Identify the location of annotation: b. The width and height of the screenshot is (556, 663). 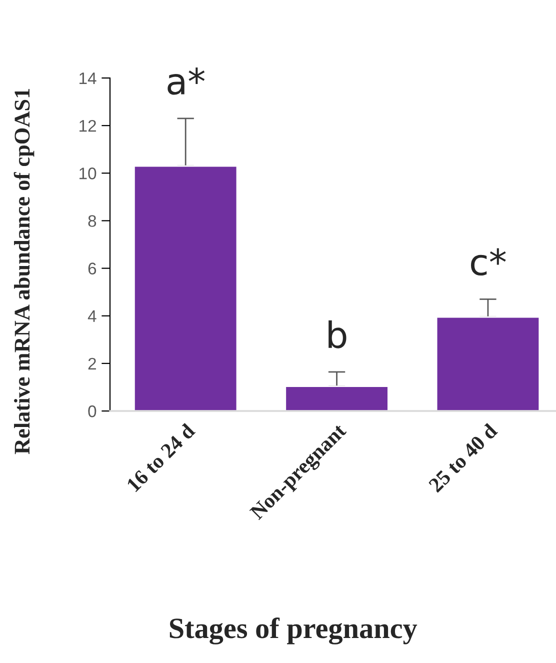
(337, 334).